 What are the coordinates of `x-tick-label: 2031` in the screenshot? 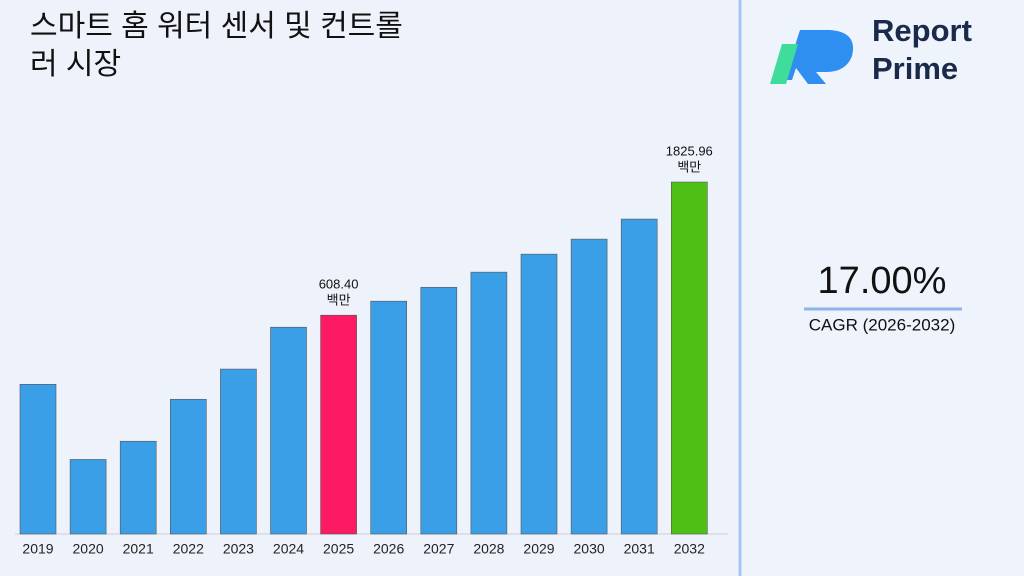 It's located at (639, 549).